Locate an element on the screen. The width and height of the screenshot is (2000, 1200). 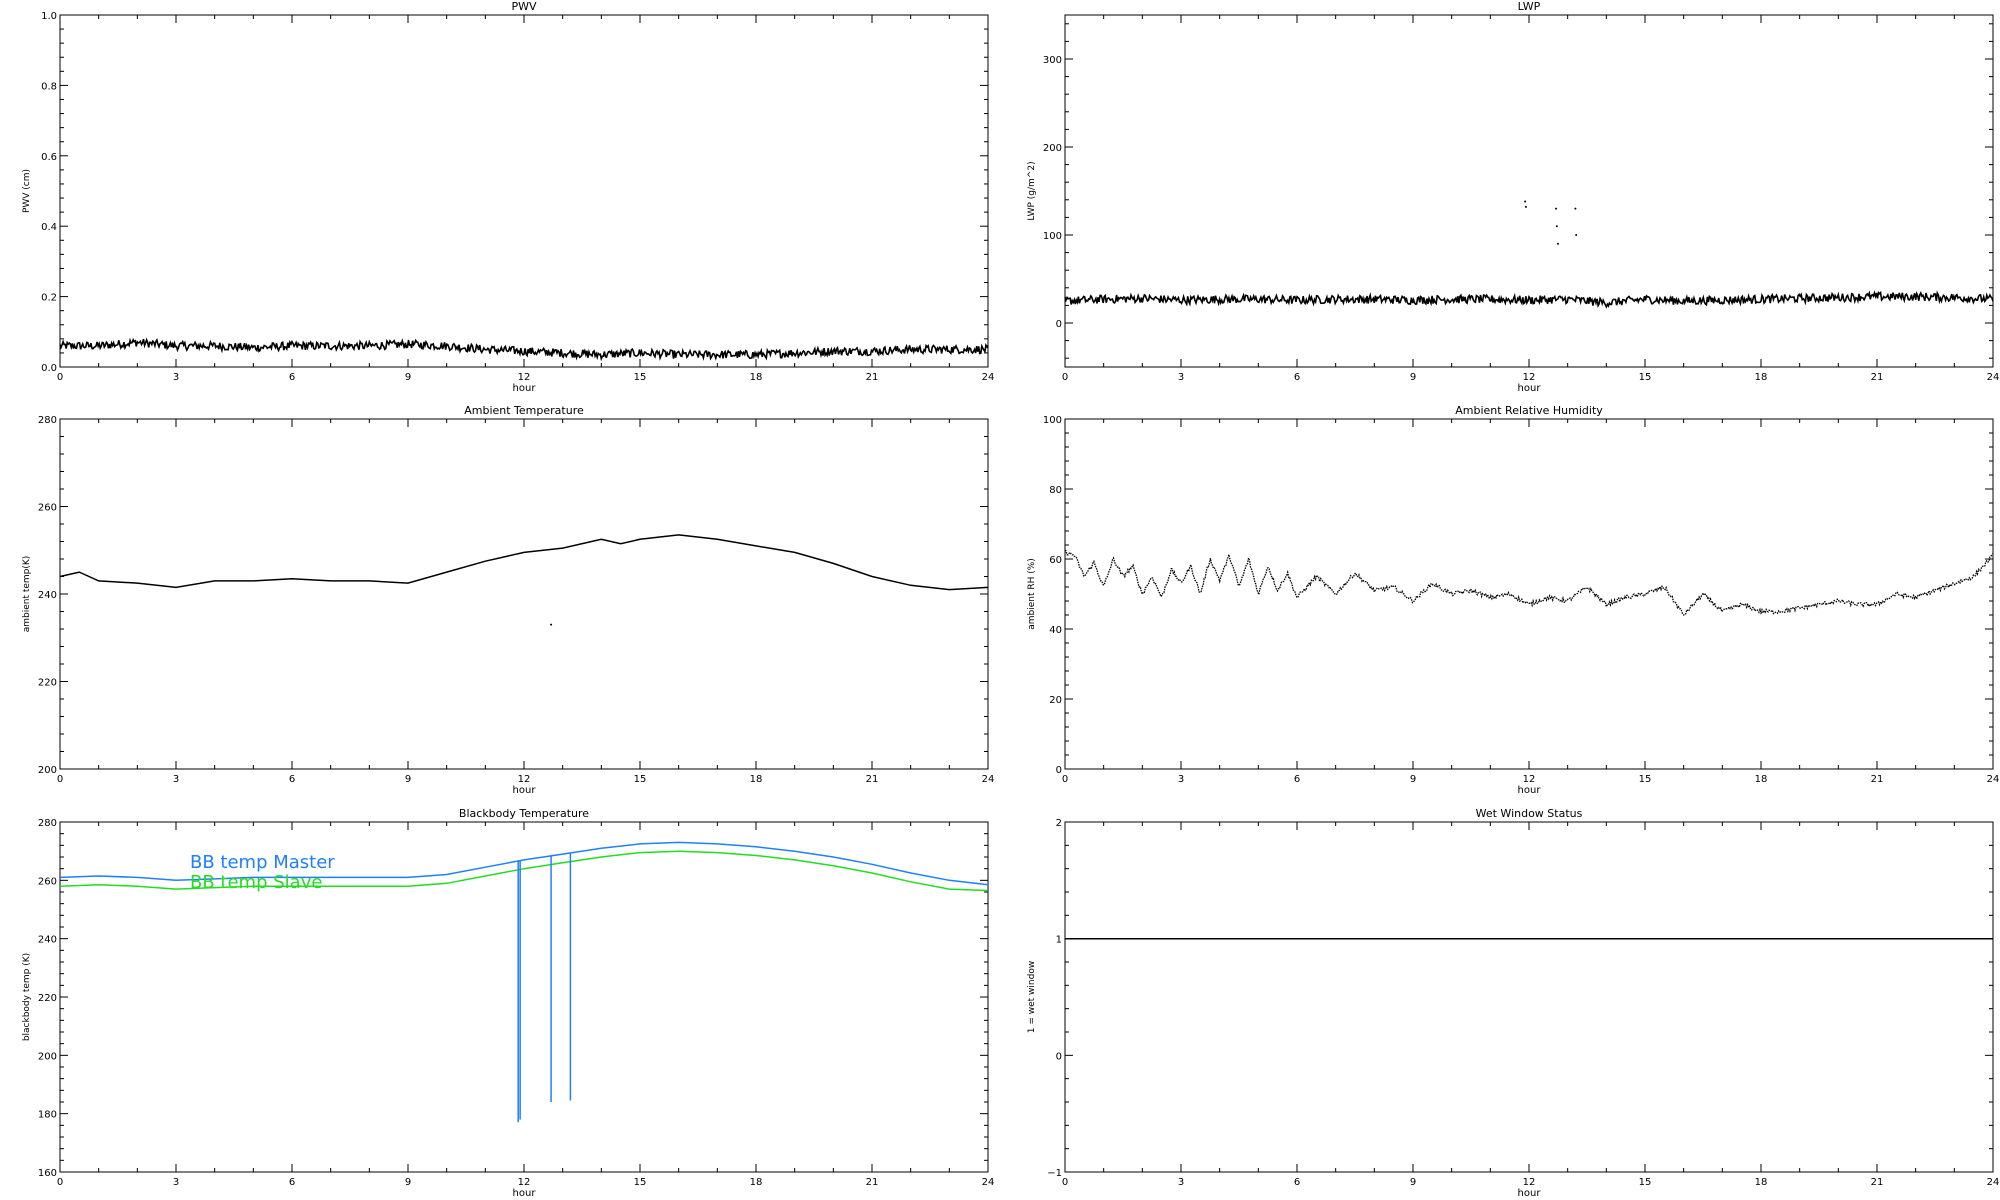
y-tick-label: 80 is located at coordinates (1055, 490).